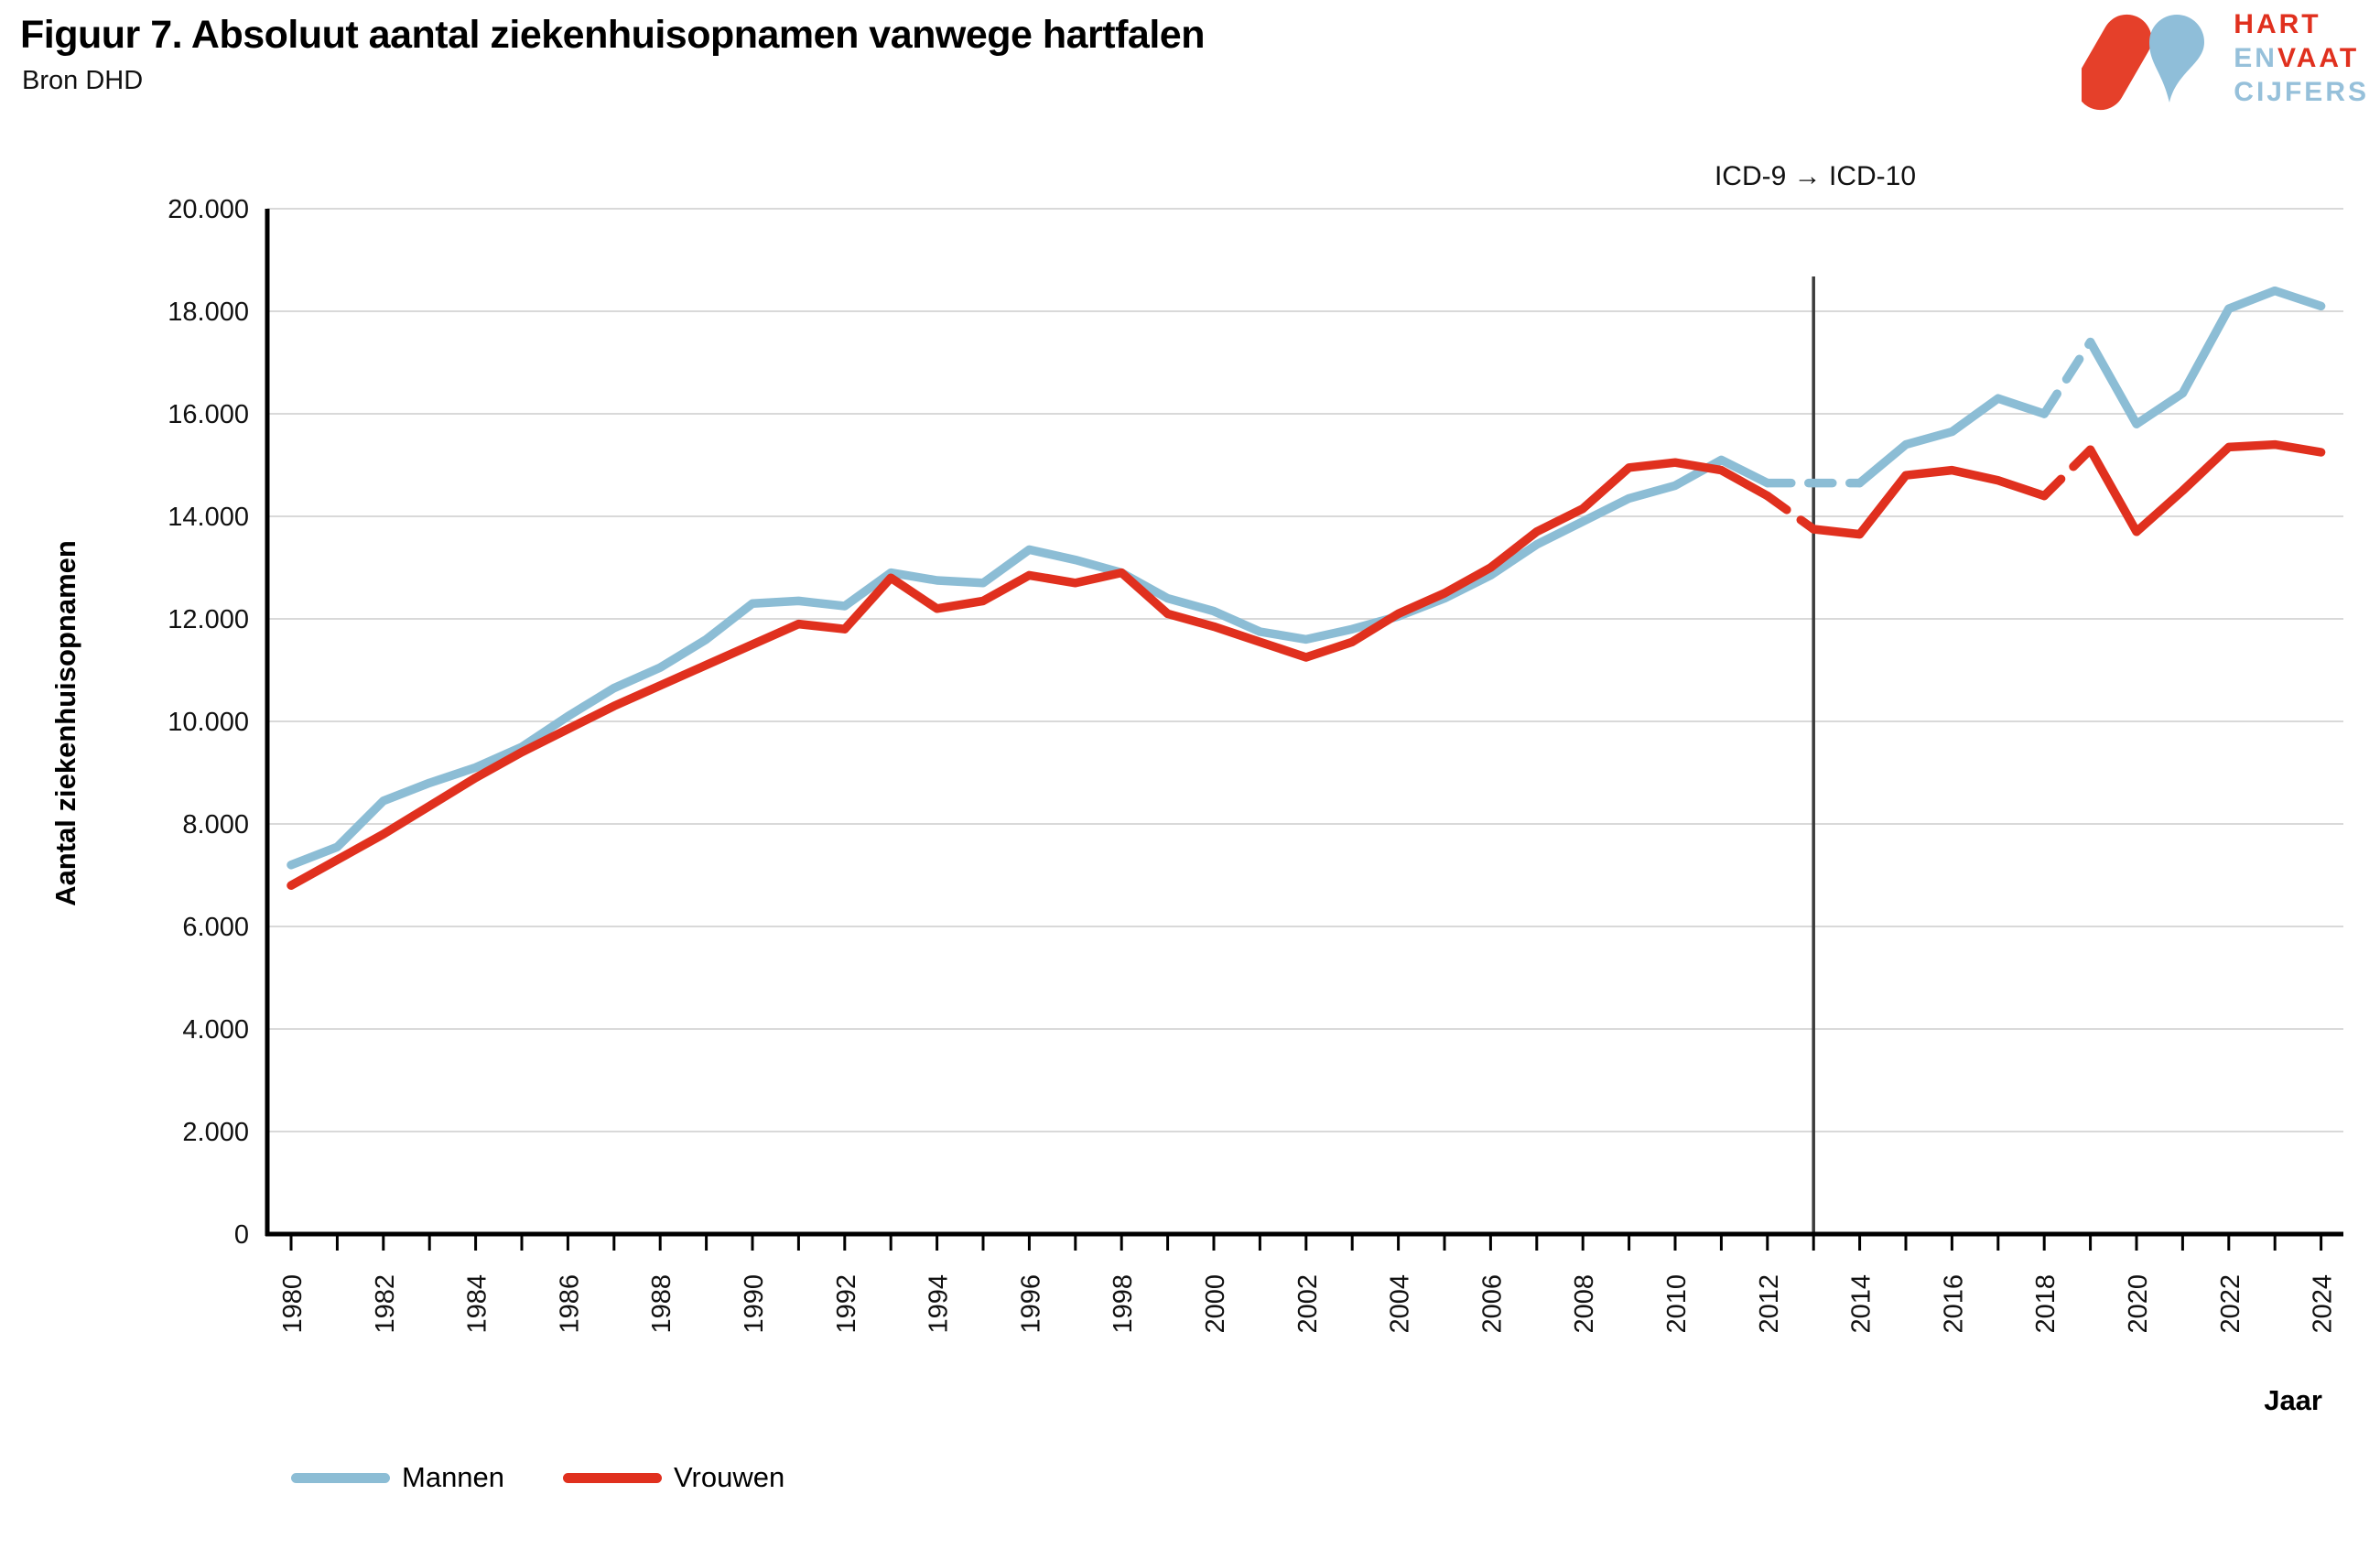  I want to click on legend: Mannen Vrouwen, so click(537, 1477).